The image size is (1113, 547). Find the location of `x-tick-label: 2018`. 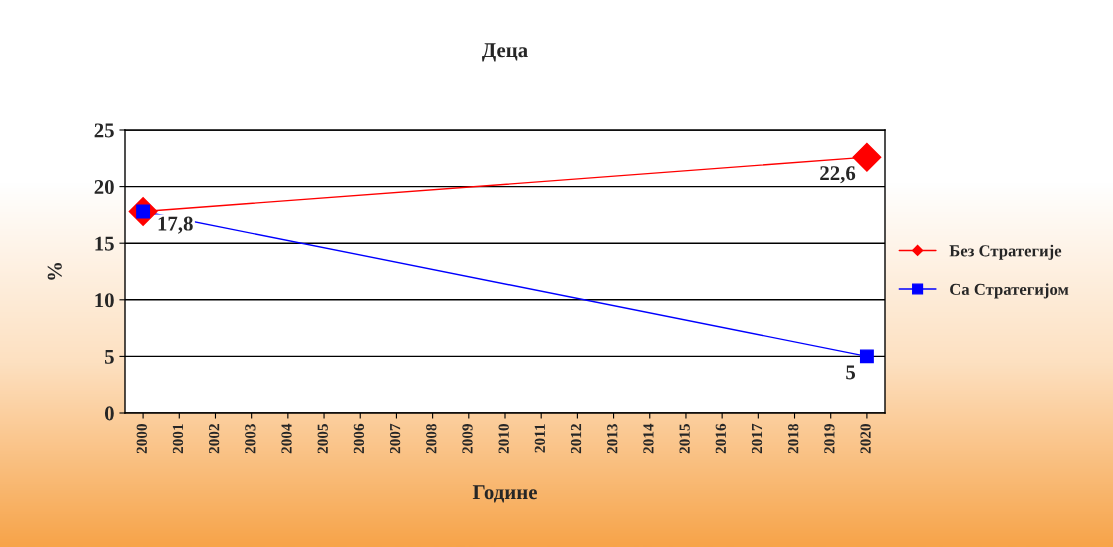

x-tick-label: 2018 is located at coordinates (793, 438).